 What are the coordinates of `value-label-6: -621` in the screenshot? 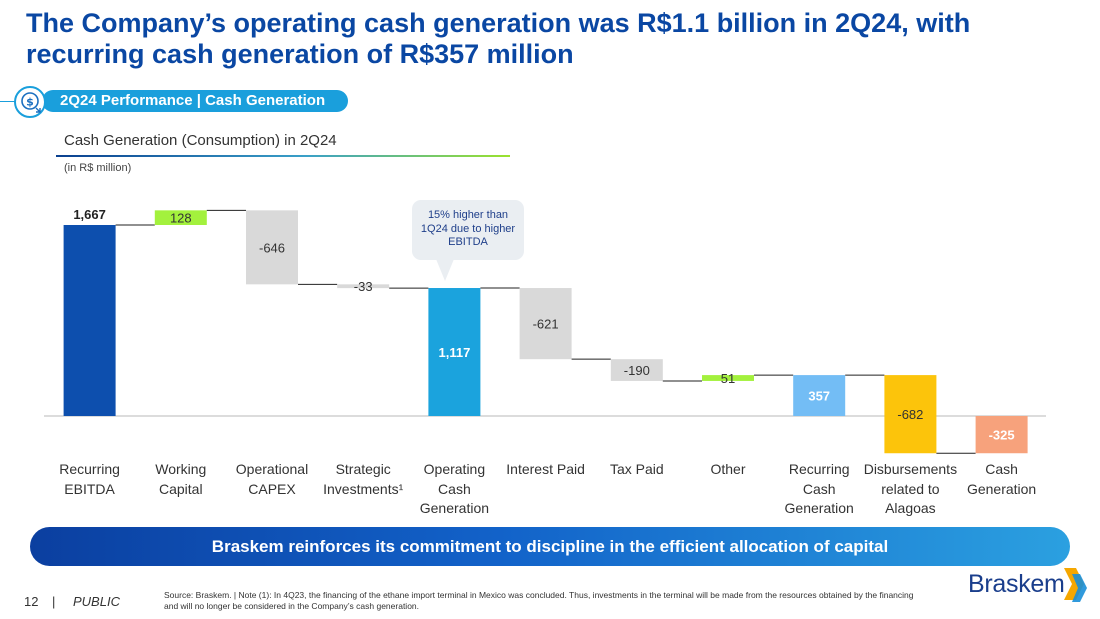 It's located at (546, 324).